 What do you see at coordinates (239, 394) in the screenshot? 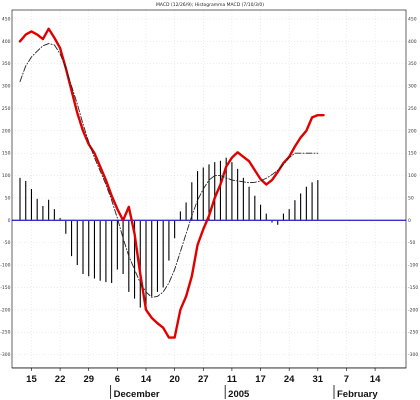
I see `month-label: 2005` at bounding box center [239, 394].